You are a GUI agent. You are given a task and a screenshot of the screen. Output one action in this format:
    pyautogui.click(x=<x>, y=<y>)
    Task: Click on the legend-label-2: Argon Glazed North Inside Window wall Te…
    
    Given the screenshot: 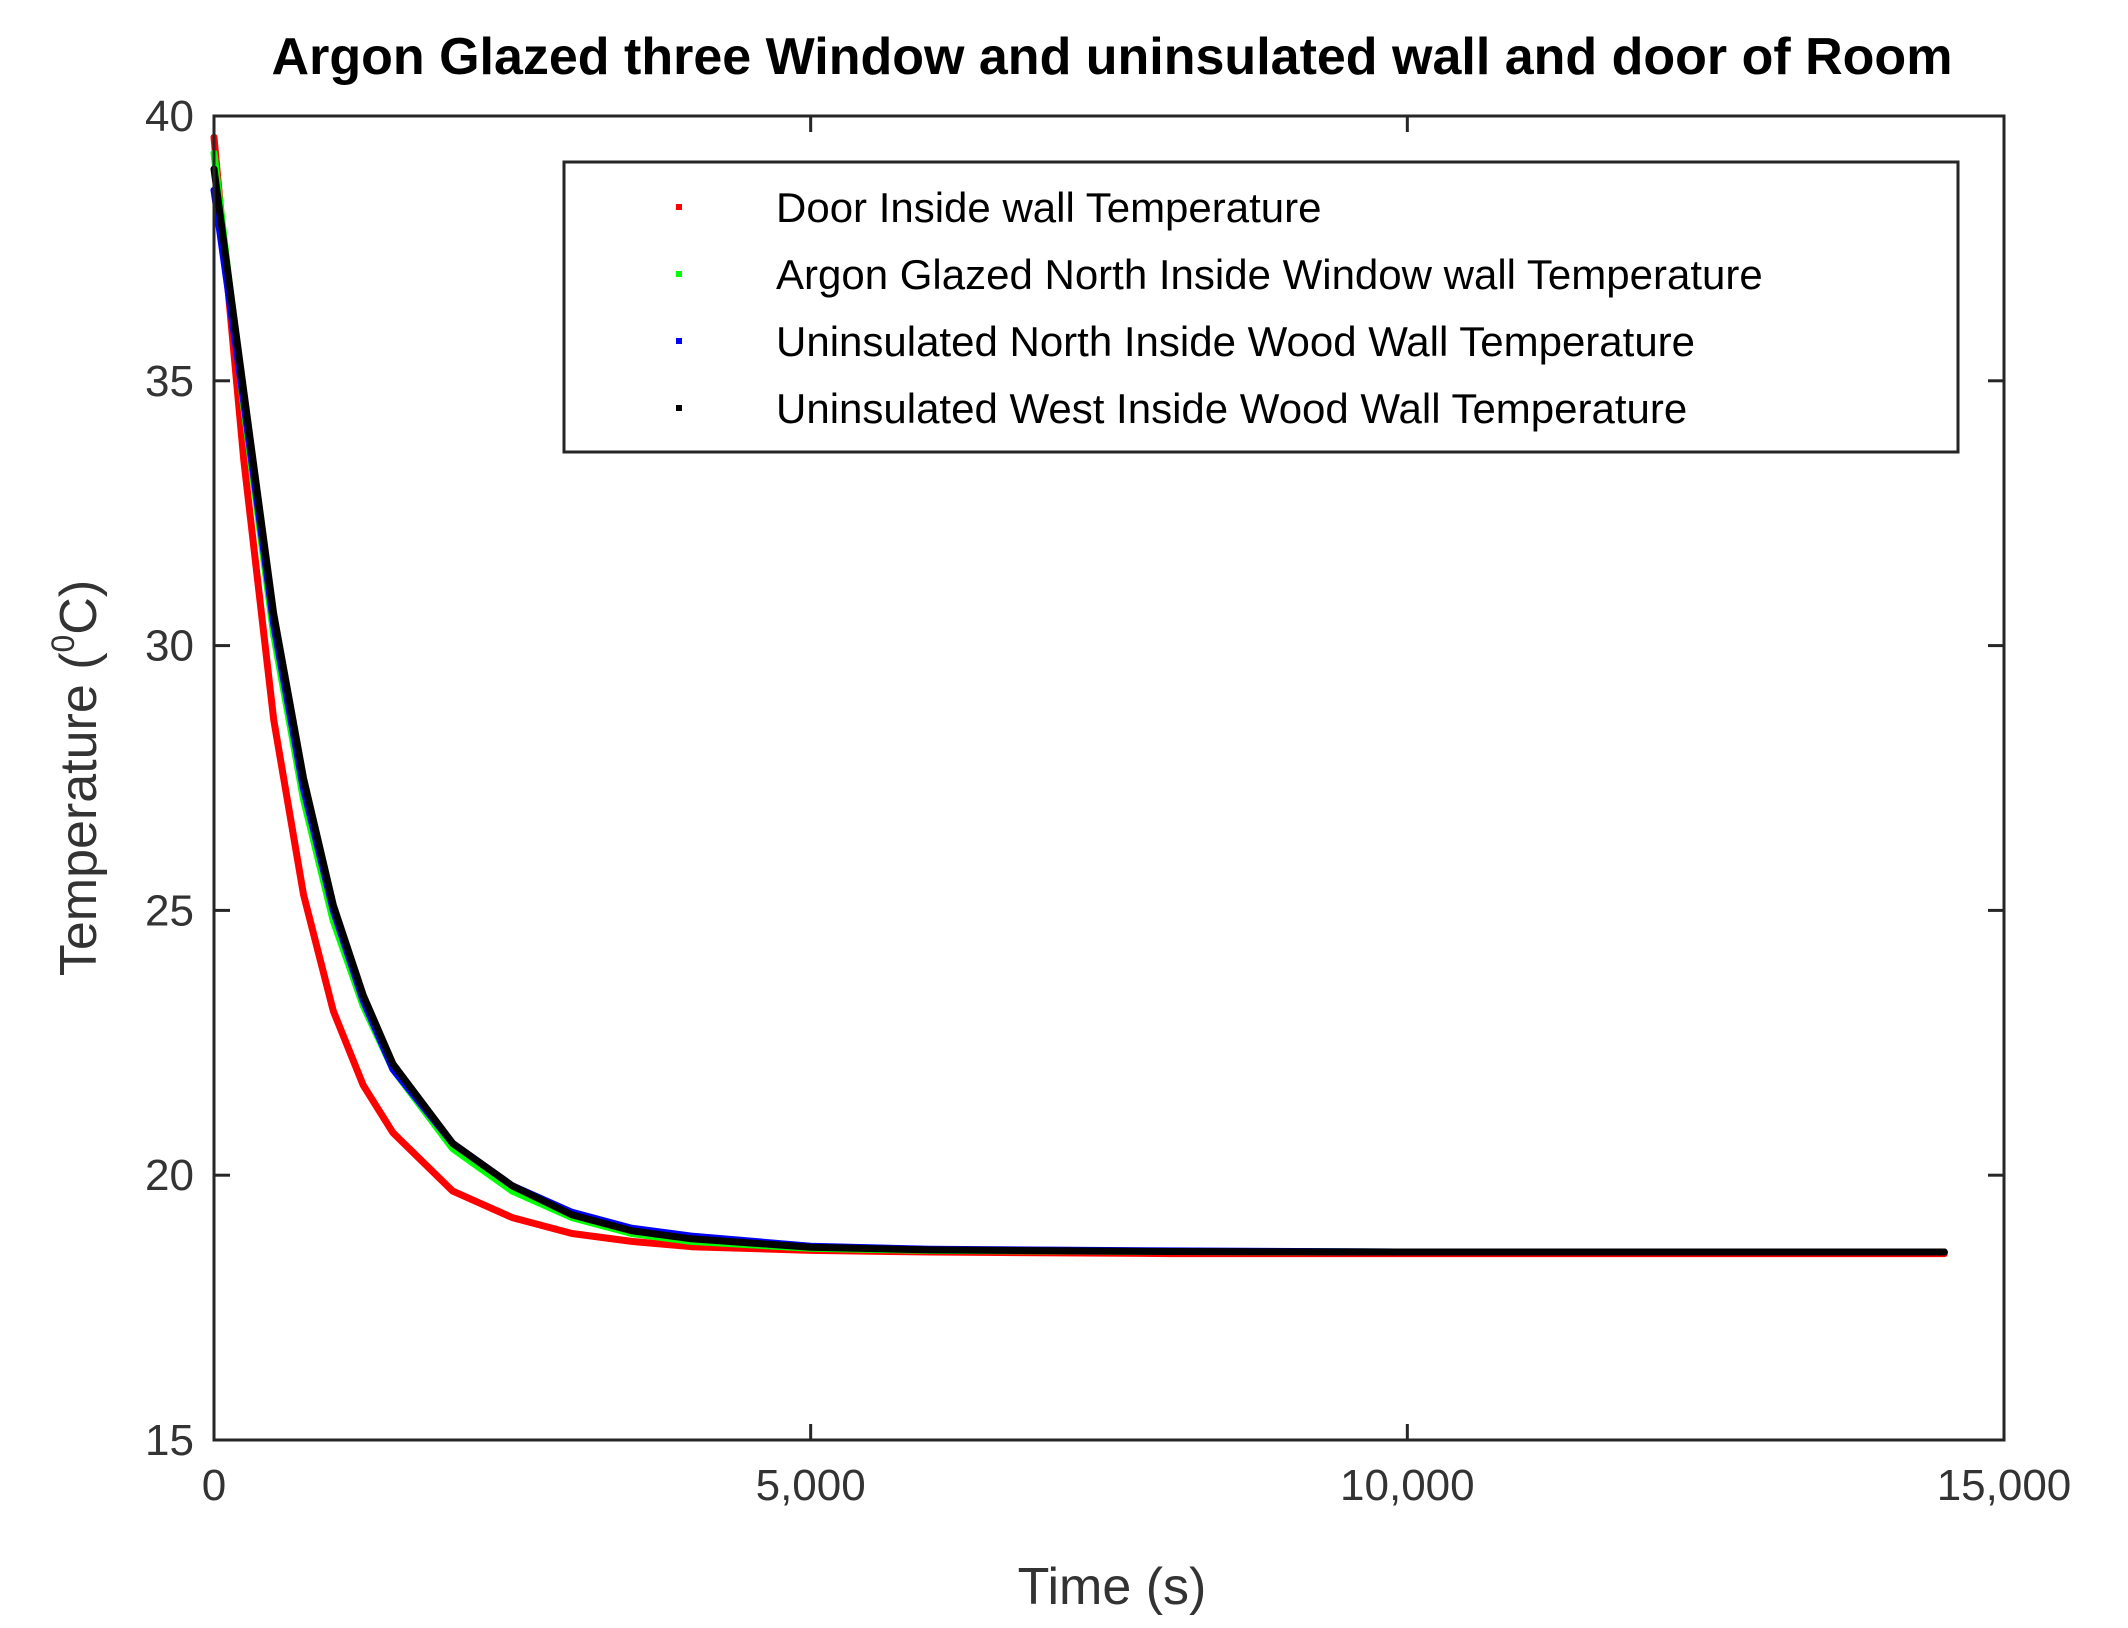 What is the action you would take?
    pyautogui.click(x=1269, y=274)
    